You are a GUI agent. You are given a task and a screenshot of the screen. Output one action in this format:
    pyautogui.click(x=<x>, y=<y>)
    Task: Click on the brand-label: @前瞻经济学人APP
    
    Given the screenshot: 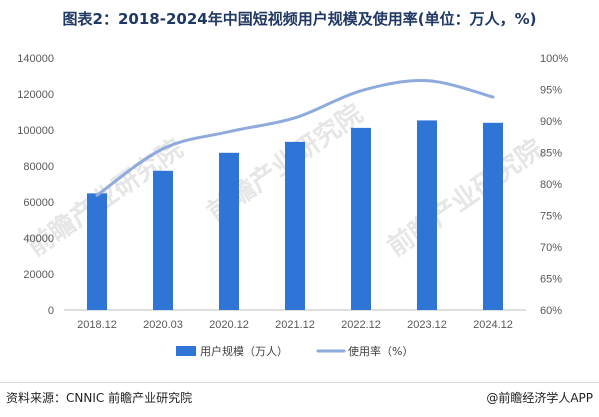 What is the action you would take?
    pyautogui.click(x=539, y=398)
    